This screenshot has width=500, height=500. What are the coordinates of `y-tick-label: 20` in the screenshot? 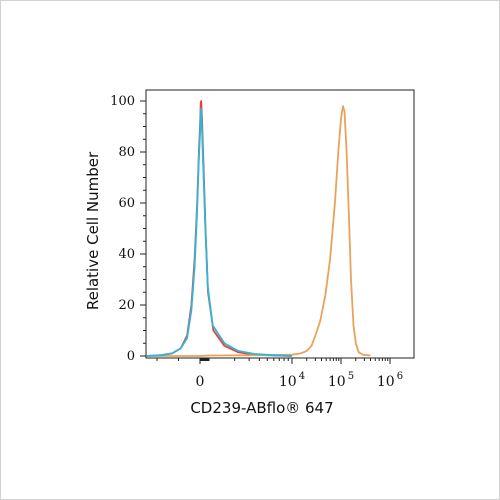 It's located at (126, 305).